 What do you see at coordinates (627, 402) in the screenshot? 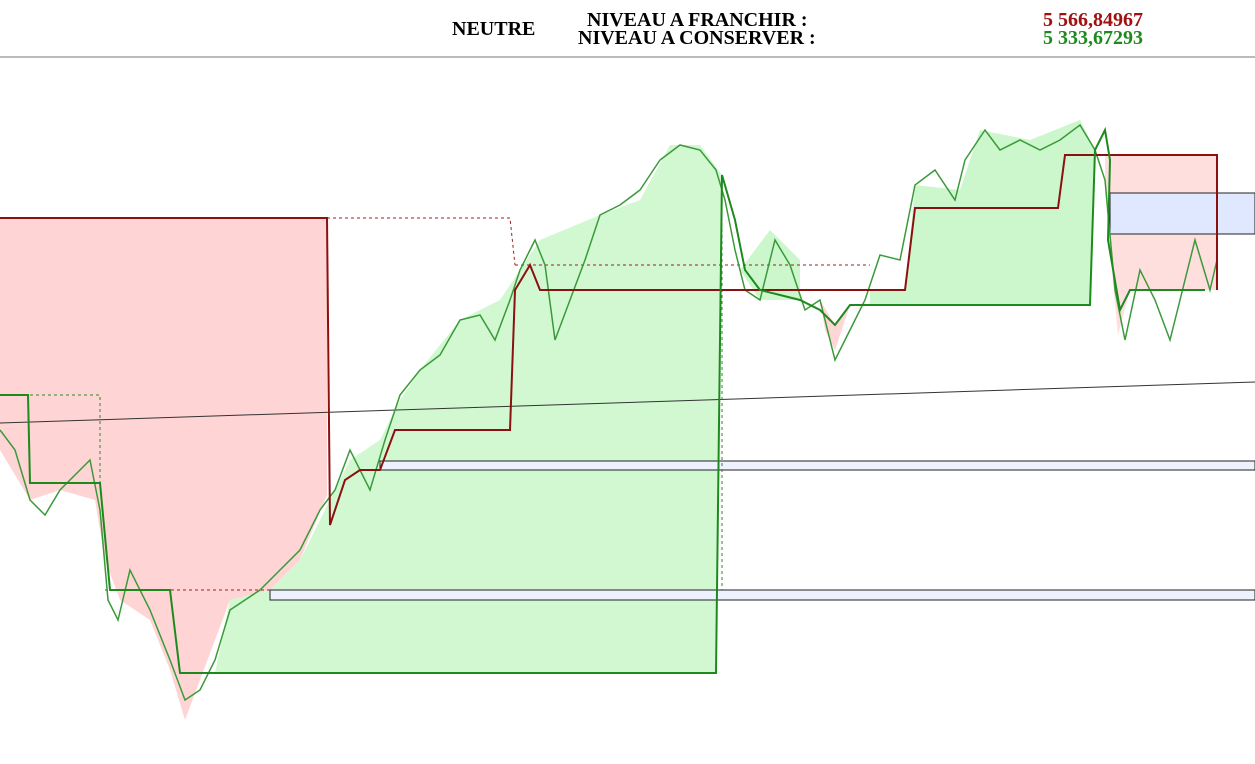
I see `trend-line` at bounding box center [627, 402].